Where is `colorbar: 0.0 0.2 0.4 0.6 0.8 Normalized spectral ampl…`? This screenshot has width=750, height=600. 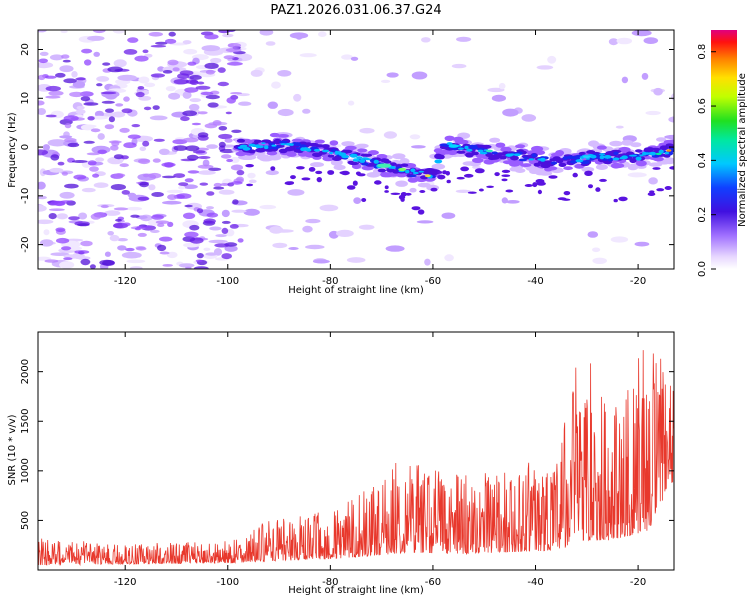 colorbar: 0.0 0.2 0.4 0.6 0.8 Normalized spectral ampl… is located at coordinates (722, 153).